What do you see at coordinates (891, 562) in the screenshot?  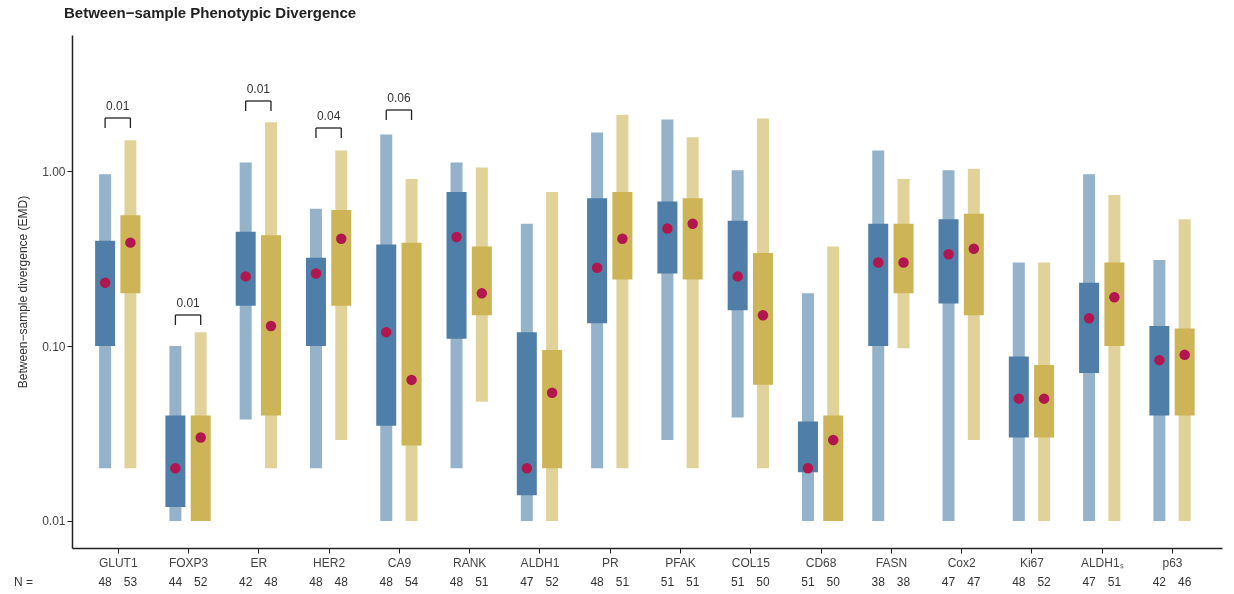 I see `x-tick-label: FASN` at bounding box center [891, 562].